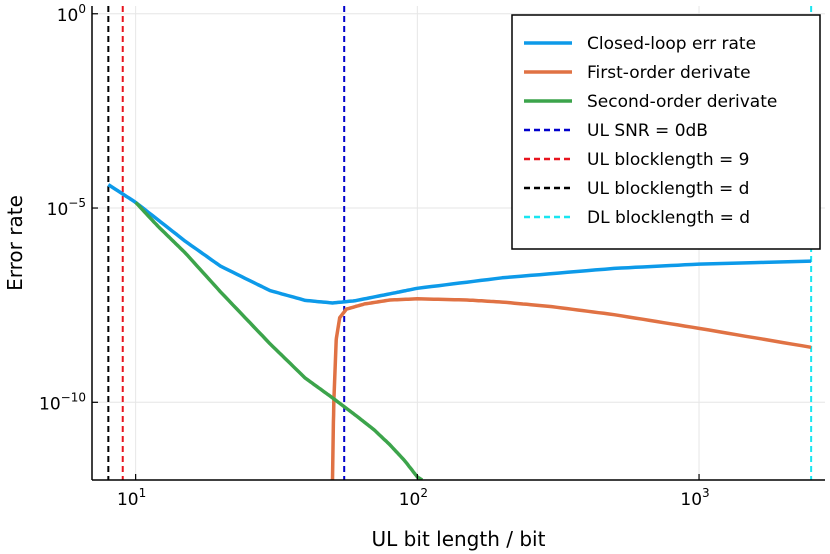 The width and height of the screenshot is (830, 554). I want to click on legend-label-first-order-derivate: First-order derivate, so click(669, 73).